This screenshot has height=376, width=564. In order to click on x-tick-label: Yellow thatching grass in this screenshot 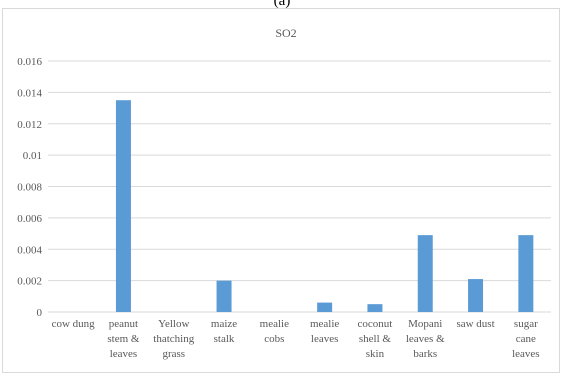, I will do `click(173, 339)`.